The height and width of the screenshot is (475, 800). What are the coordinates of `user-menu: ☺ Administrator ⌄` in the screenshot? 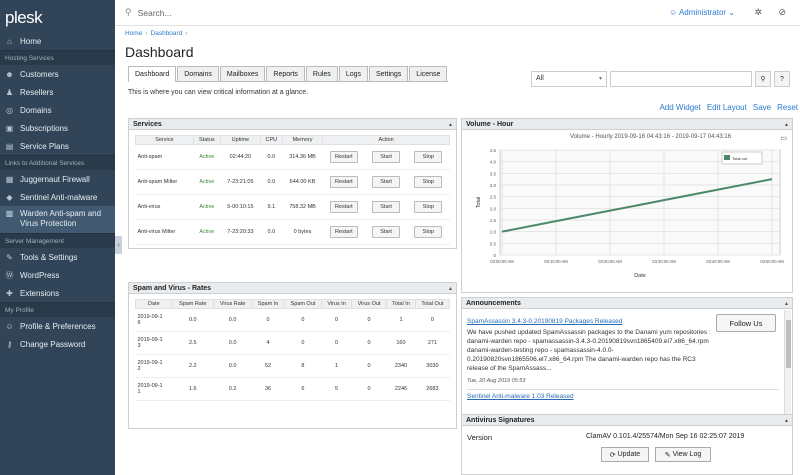 It's located at (702, 12).